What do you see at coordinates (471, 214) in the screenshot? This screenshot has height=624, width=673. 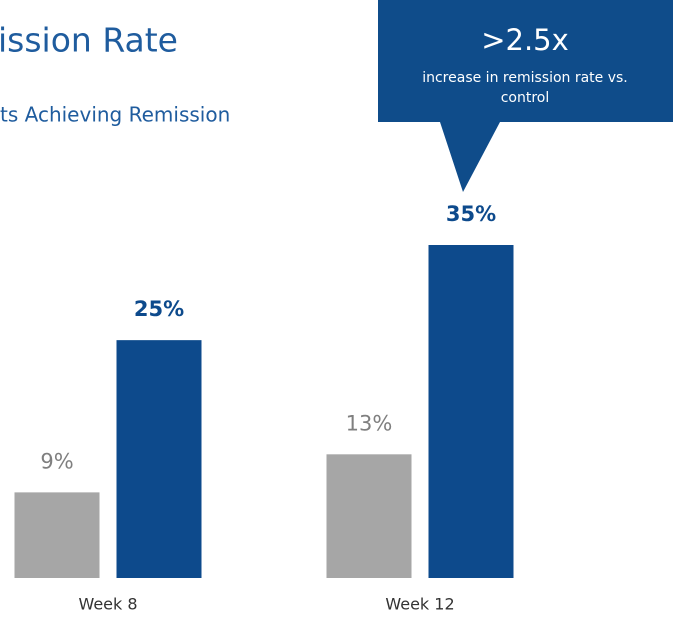 I see `value-label: 35%` at bounding box center [471, 214].